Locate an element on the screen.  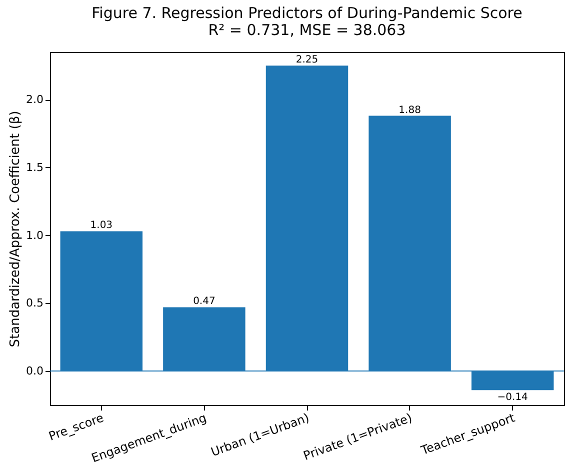
data-label: −0.14 is located at coordinates (512, 398).